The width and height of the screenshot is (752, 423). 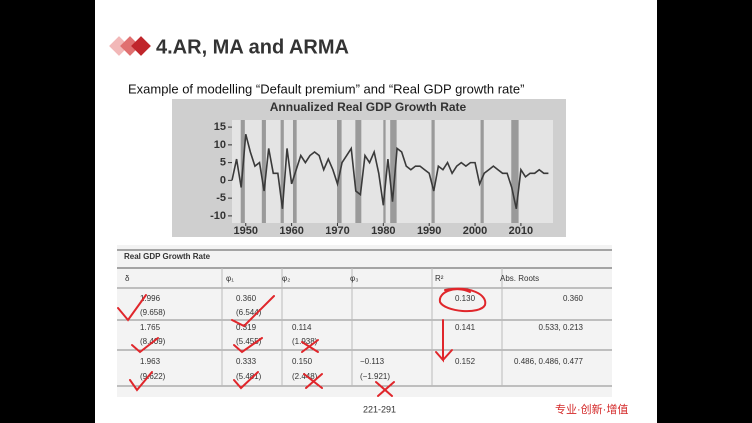 I want to click on slide-title: 4.AR, MA and ARMA, so click(x=252, y=47).